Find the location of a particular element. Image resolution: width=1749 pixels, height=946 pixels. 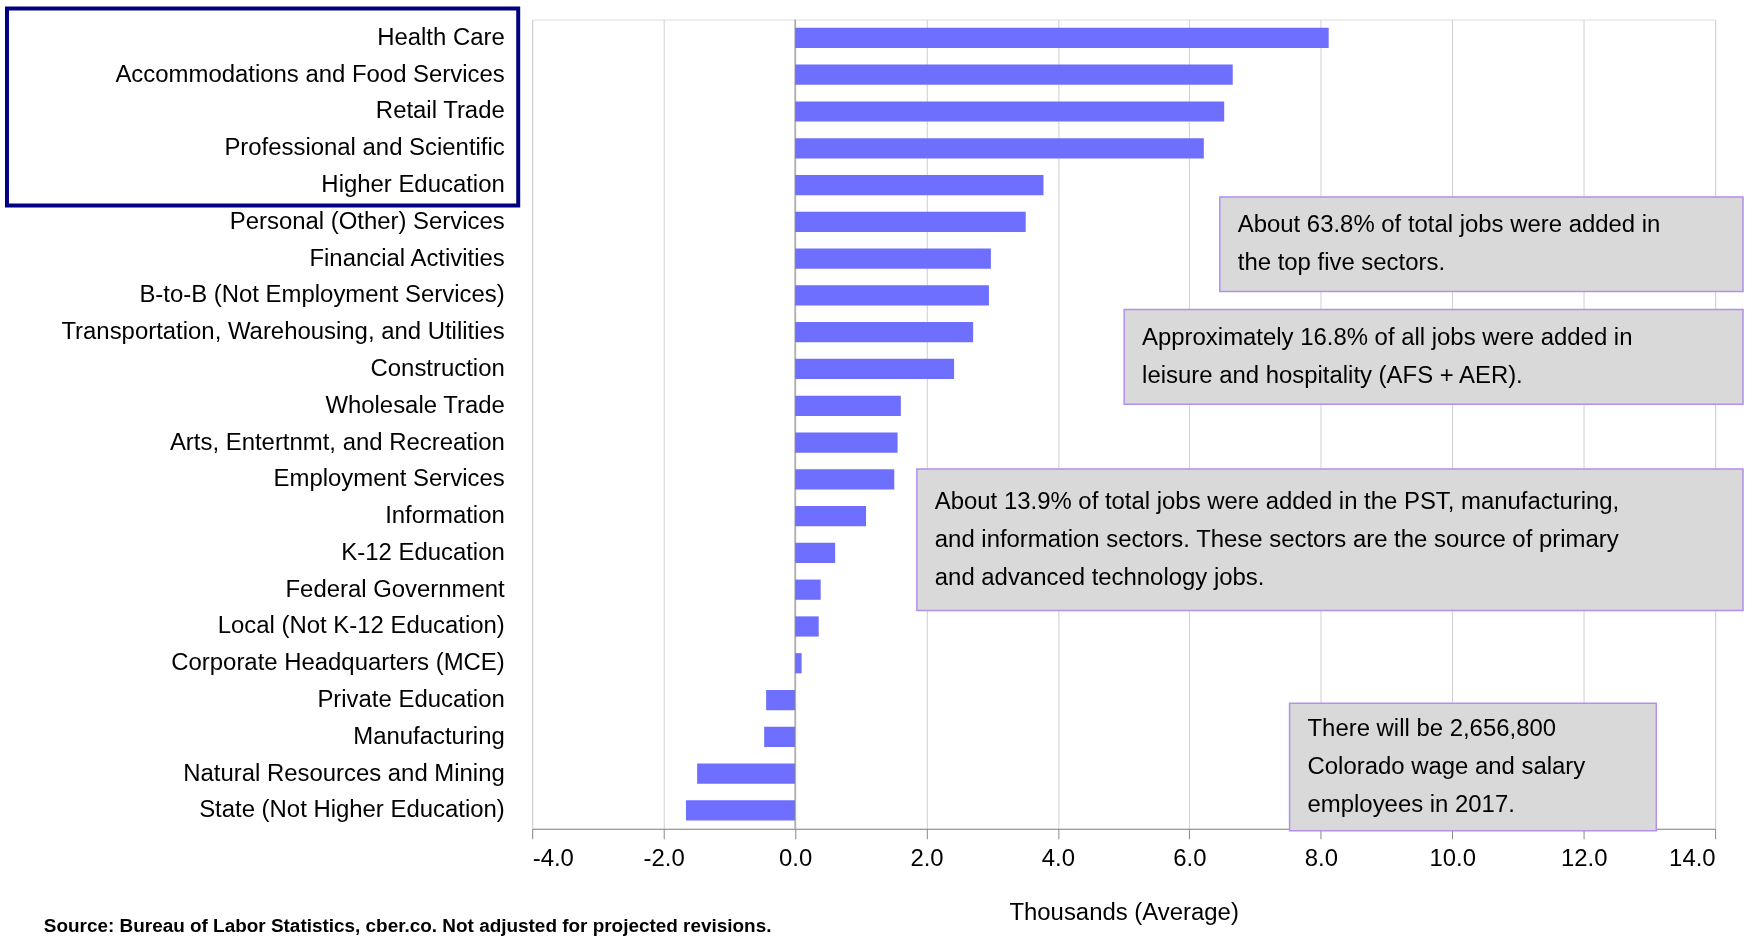

x-tick-label: 0.0 is located at coordinates (795, 858).